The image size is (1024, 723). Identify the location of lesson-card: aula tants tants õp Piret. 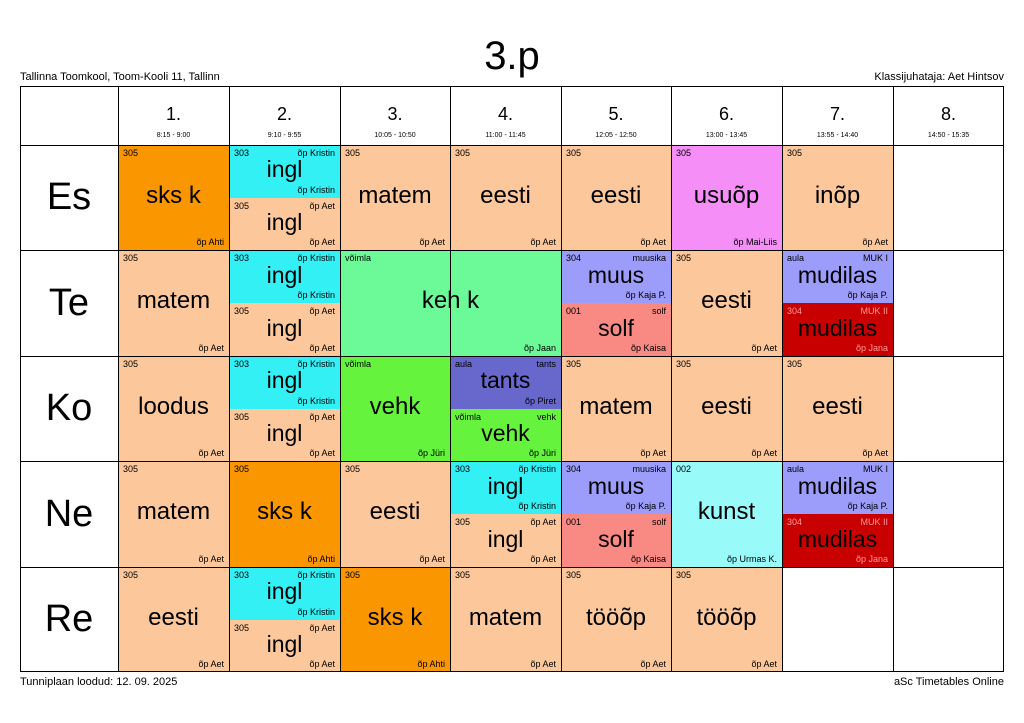
(505, 382).